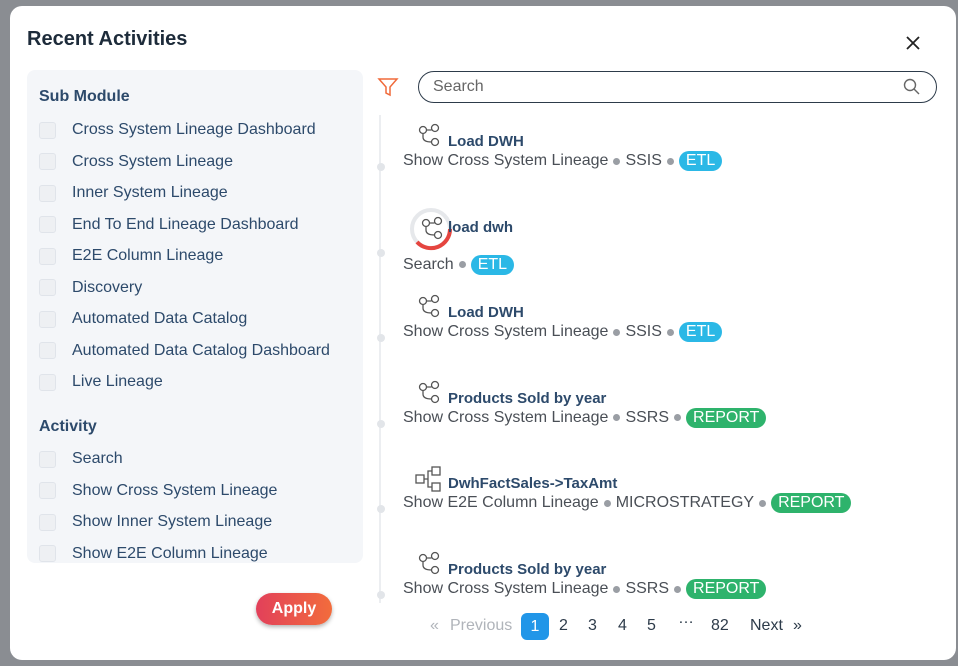 This screenshot has height=666, width=958. Describe the element at coordinates (766, 625) in the screenshot. I see `pager-next: Next` at that location.